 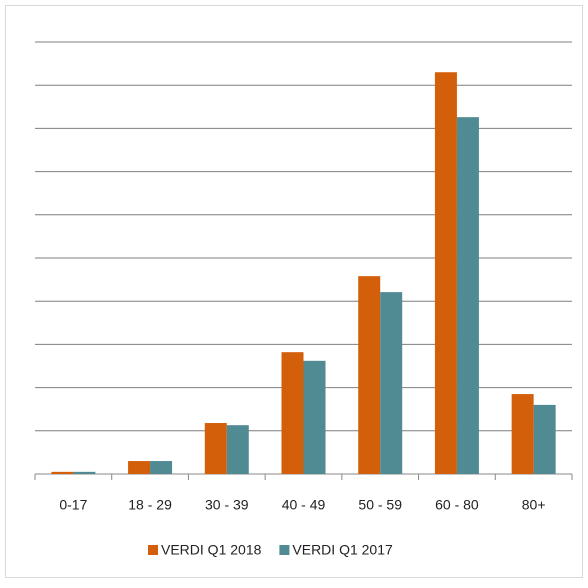 I want to click on x-tick-label: 0-17, so click(x=73, y=505).